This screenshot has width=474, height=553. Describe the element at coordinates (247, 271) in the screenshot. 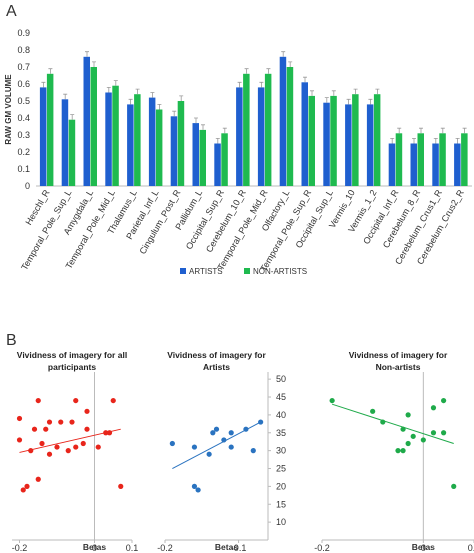

I see `legend-swatch` at that location.